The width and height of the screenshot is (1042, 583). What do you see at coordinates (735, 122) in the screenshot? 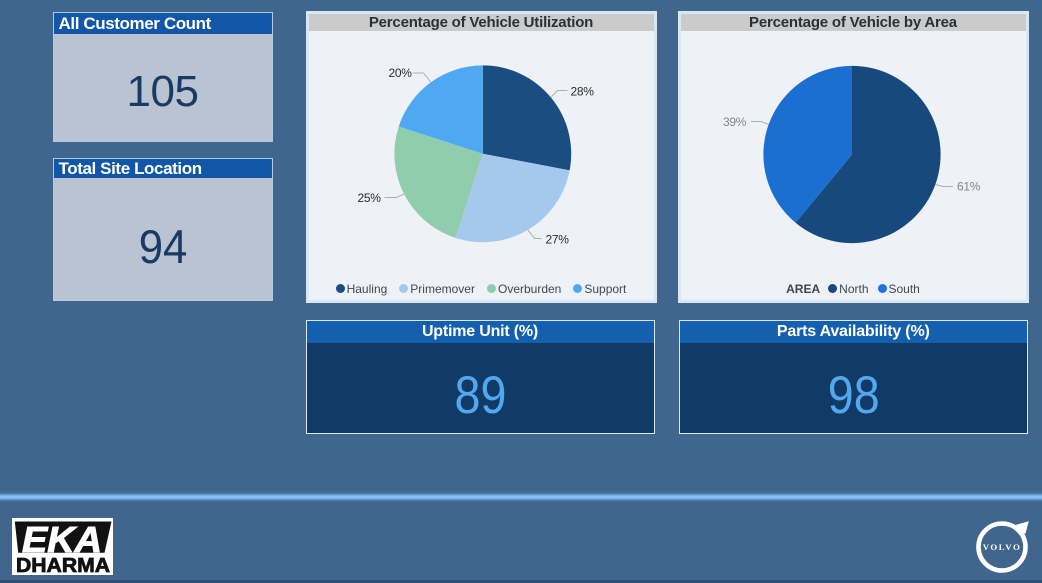
I see `svg-text: 39%` at bounding box center [735, 122].